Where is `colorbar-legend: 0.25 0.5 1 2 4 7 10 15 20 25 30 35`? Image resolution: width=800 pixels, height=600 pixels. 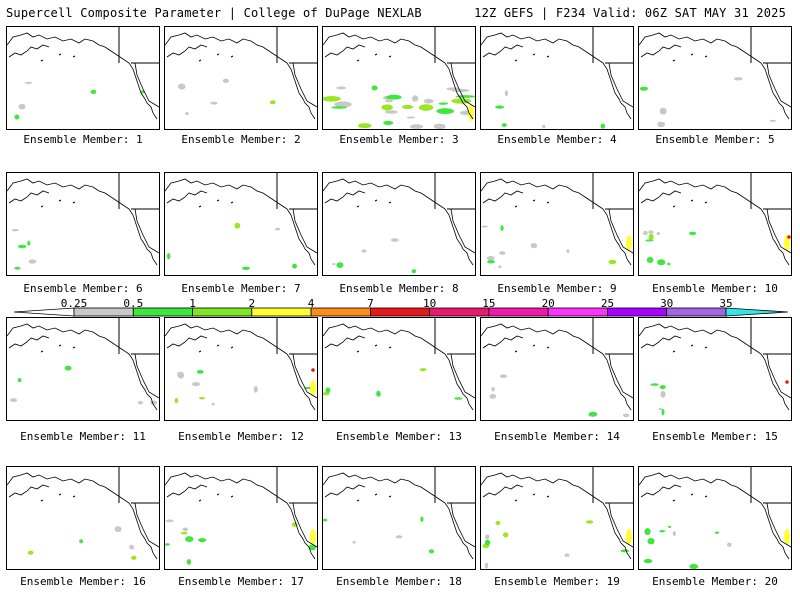 colorbar-legend: 0.25 0.5 1 2 4 7 10 15 20 25 30 35 is located at coordinates (401, 308).